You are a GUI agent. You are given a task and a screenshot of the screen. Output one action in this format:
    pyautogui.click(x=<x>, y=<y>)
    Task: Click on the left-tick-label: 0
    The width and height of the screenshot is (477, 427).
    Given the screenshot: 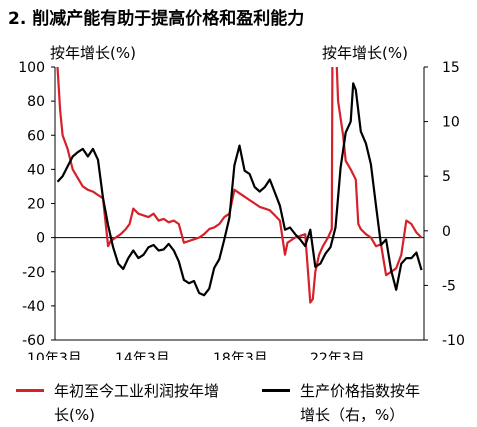 What is the action you would take?
    pyautogui.click(x=40, y=239)
    